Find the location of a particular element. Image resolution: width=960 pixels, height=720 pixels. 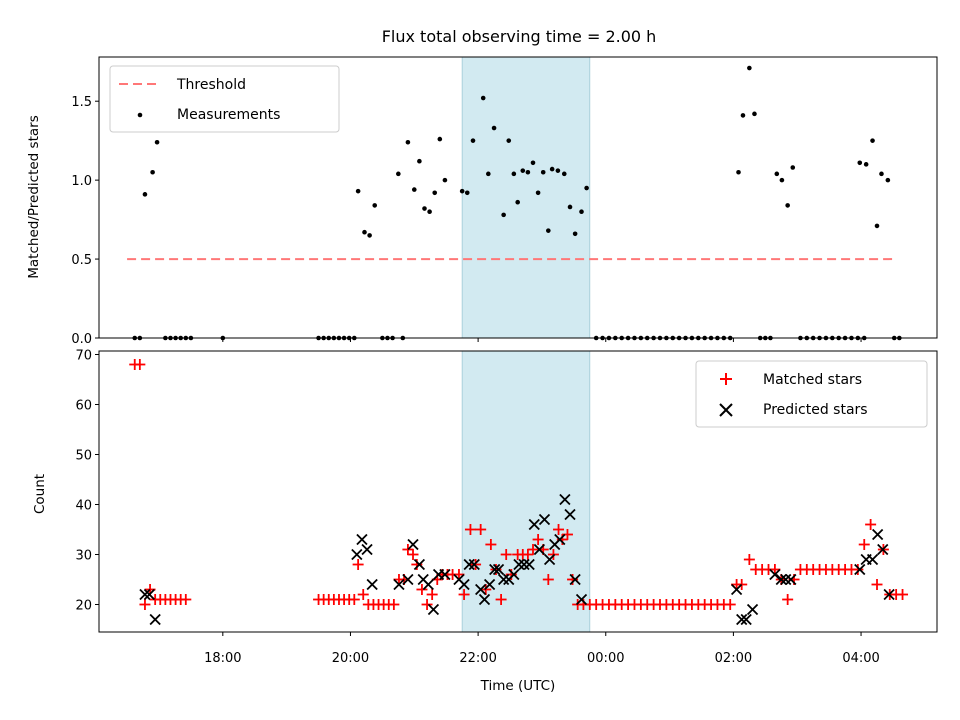

top-y-tick-label: 0.5 is located at coordinates (81, 260).